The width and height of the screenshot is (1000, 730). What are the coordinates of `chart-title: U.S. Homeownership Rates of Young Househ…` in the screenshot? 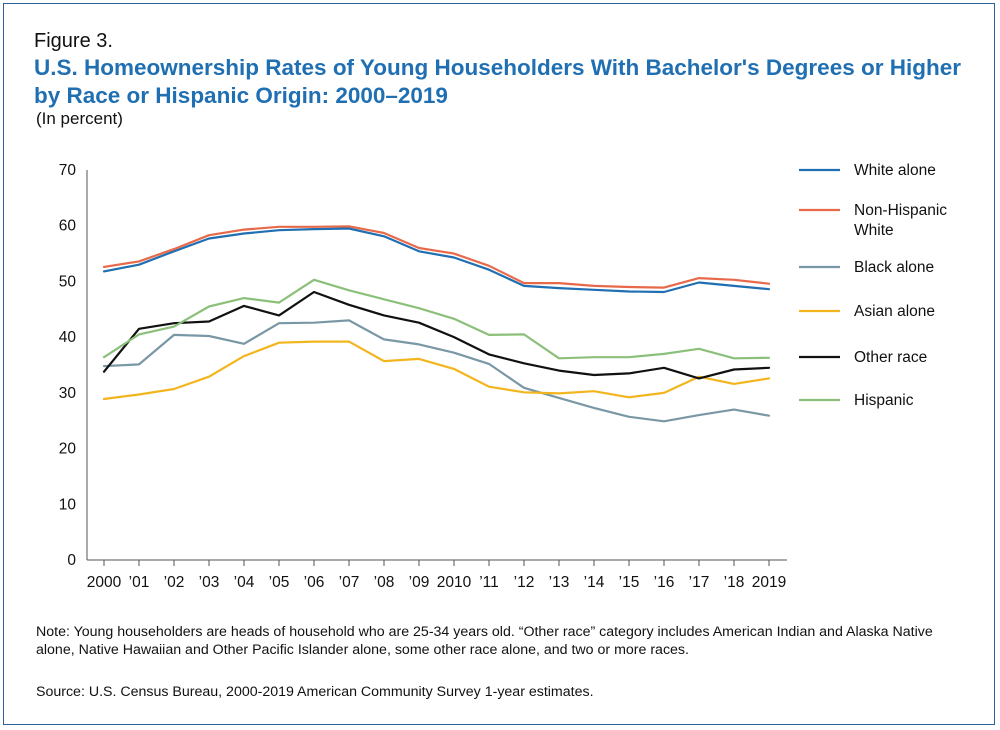 It's located at (497, 81).